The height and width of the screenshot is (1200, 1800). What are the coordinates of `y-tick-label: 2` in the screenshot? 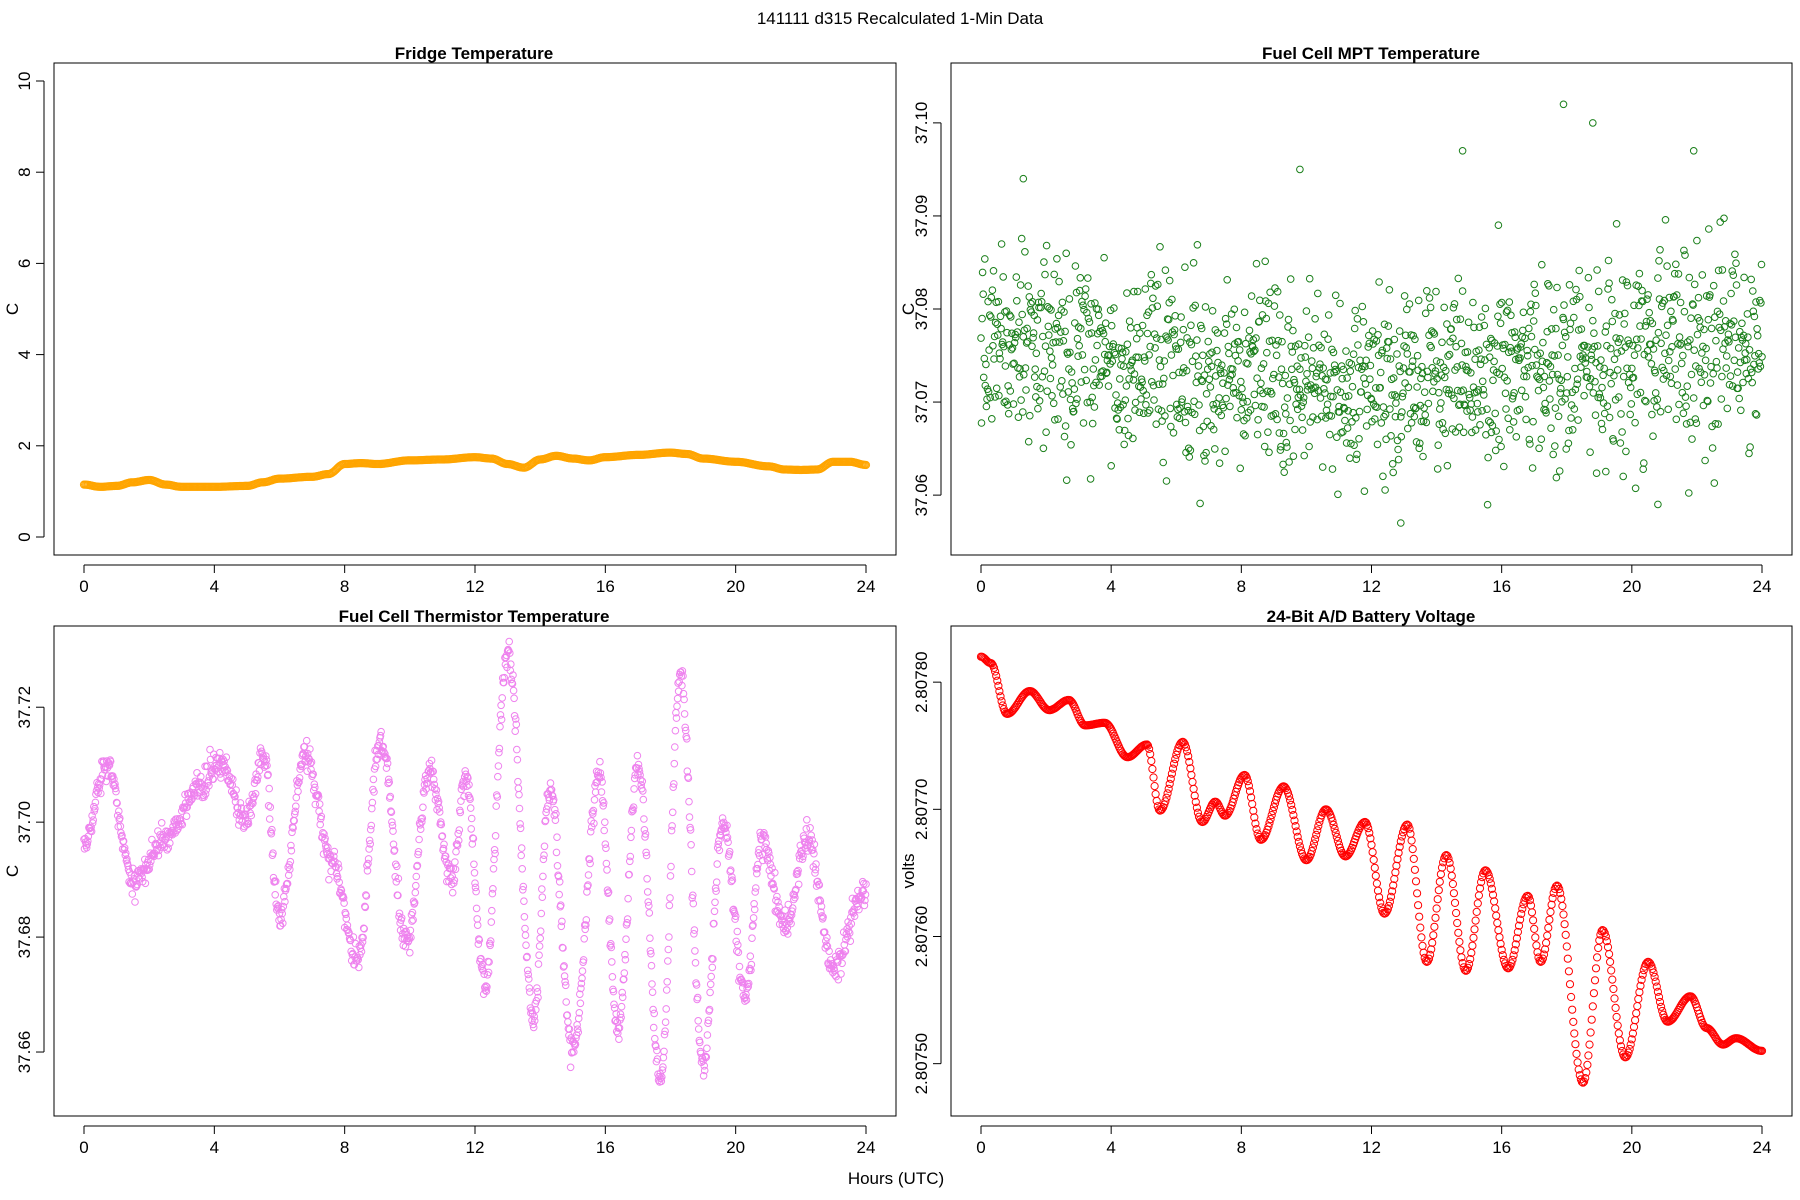 It's located at (24, 445).